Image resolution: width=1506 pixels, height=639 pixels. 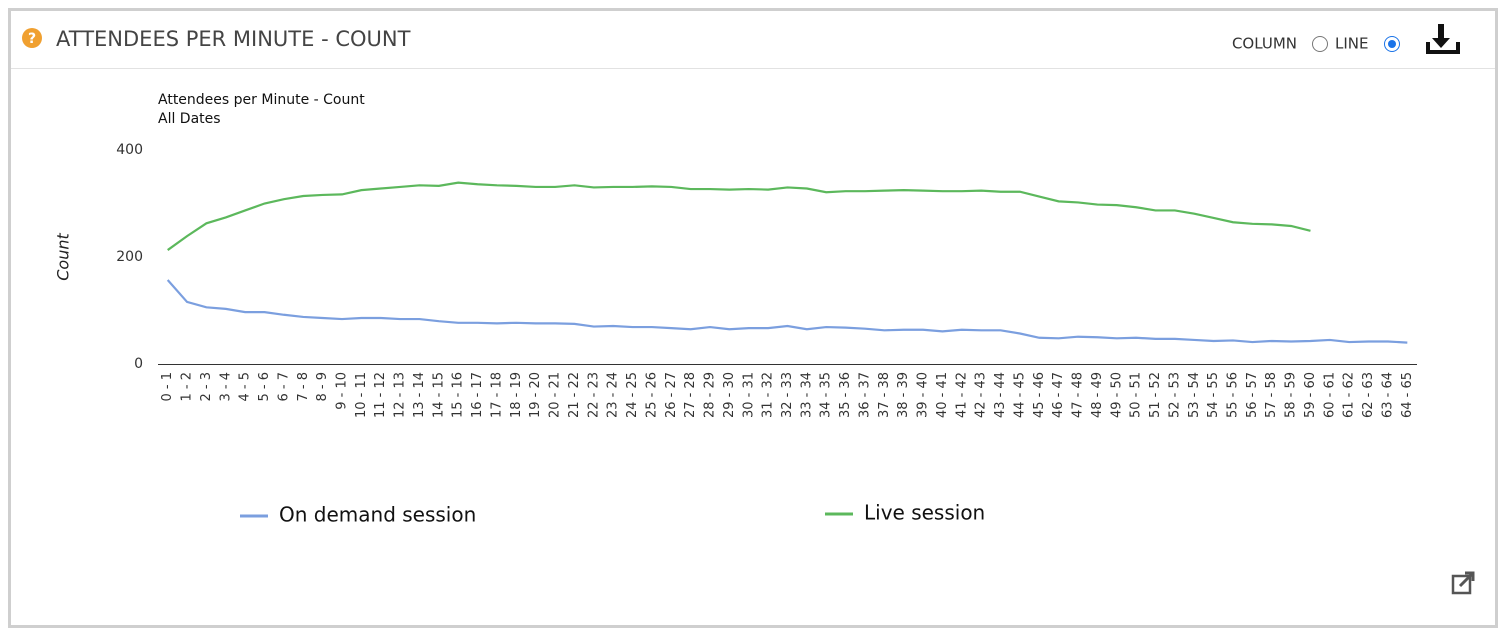 I want to click on x-tick-label: 9 - 10, so click(x=342, y=391).